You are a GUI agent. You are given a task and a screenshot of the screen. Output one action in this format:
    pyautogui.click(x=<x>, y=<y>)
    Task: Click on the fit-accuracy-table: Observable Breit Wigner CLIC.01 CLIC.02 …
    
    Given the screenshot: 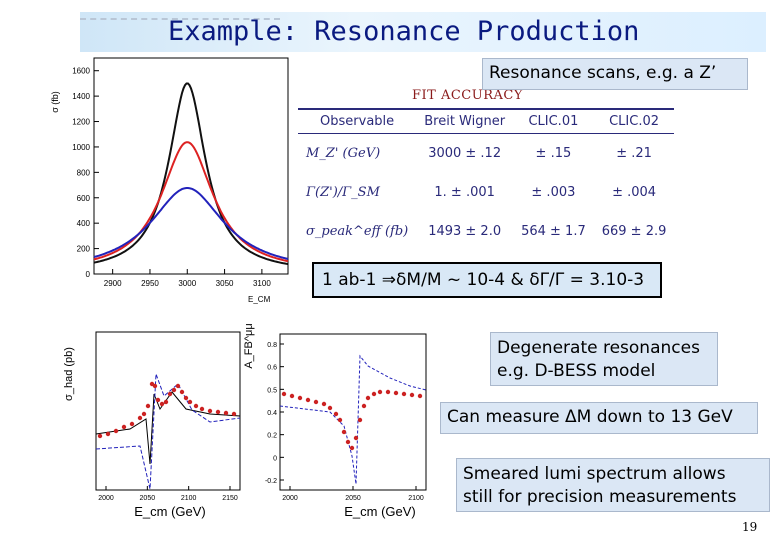 What is the action you would take?
    pyautogui.click(x=486, y=179)
    